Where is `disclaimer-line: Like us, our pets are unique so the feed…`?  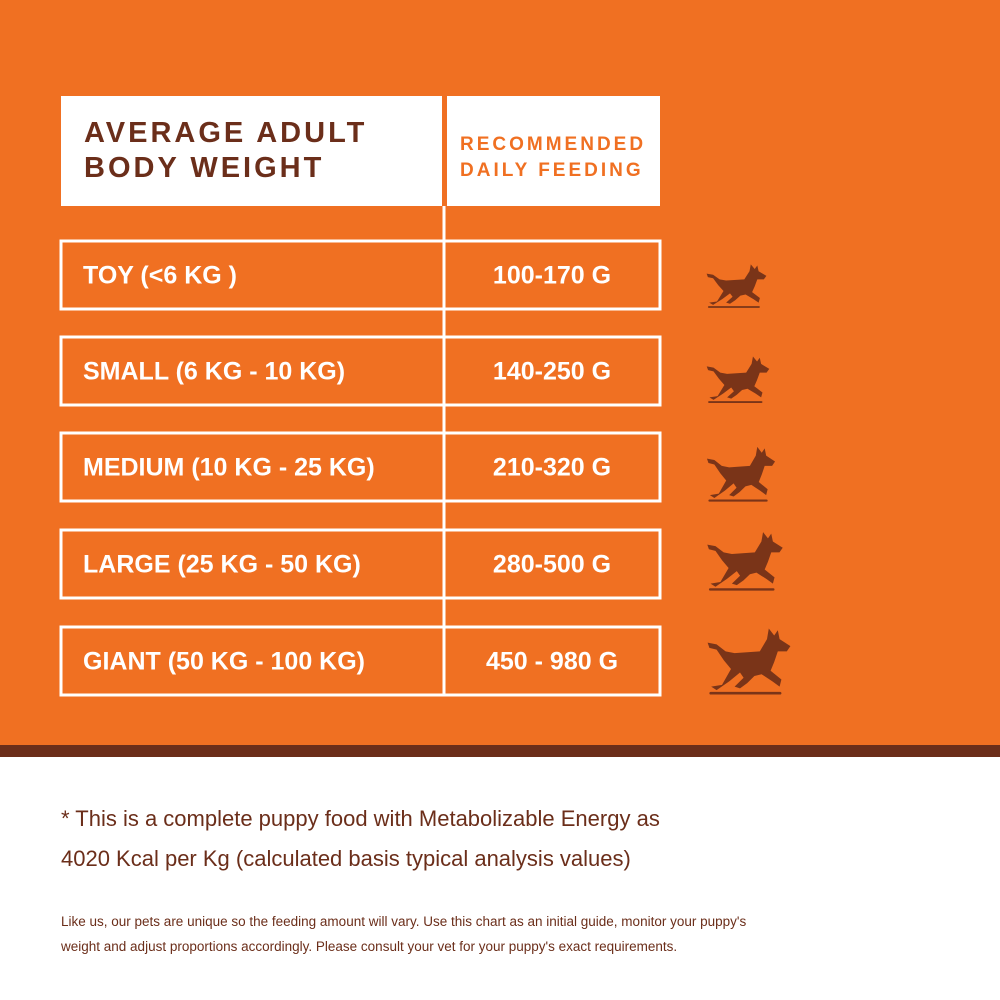
disclaimer-line: Like us, our pets are unique so the feed… is located at coordinates (403, 921).